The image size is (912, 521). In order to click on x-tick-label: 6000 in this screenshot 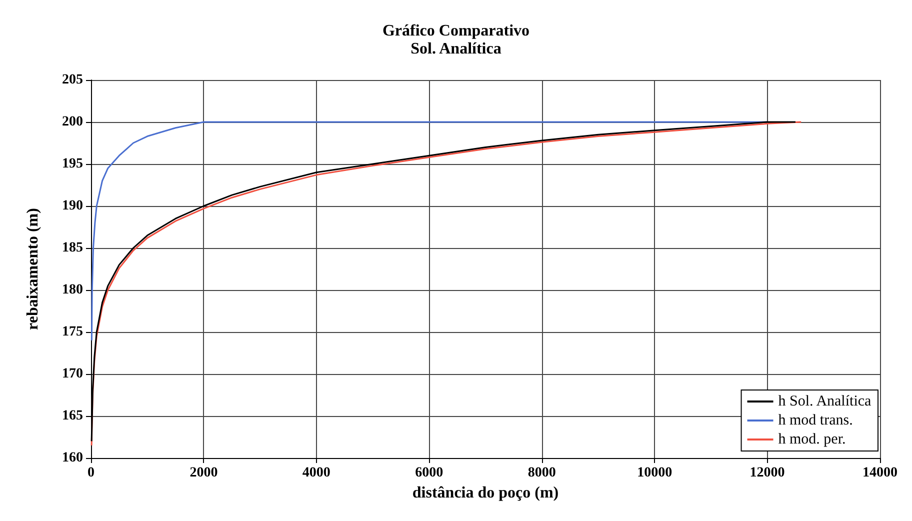, I will do `click(429, 473)`.